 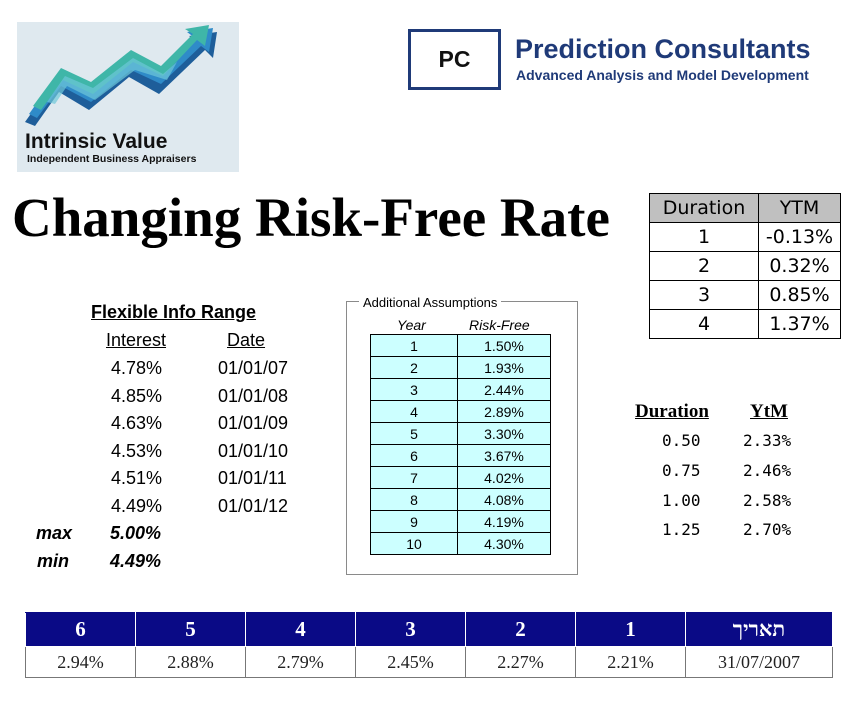 I want to click on pc-logo-box: PC, so click(x=454, y=59).